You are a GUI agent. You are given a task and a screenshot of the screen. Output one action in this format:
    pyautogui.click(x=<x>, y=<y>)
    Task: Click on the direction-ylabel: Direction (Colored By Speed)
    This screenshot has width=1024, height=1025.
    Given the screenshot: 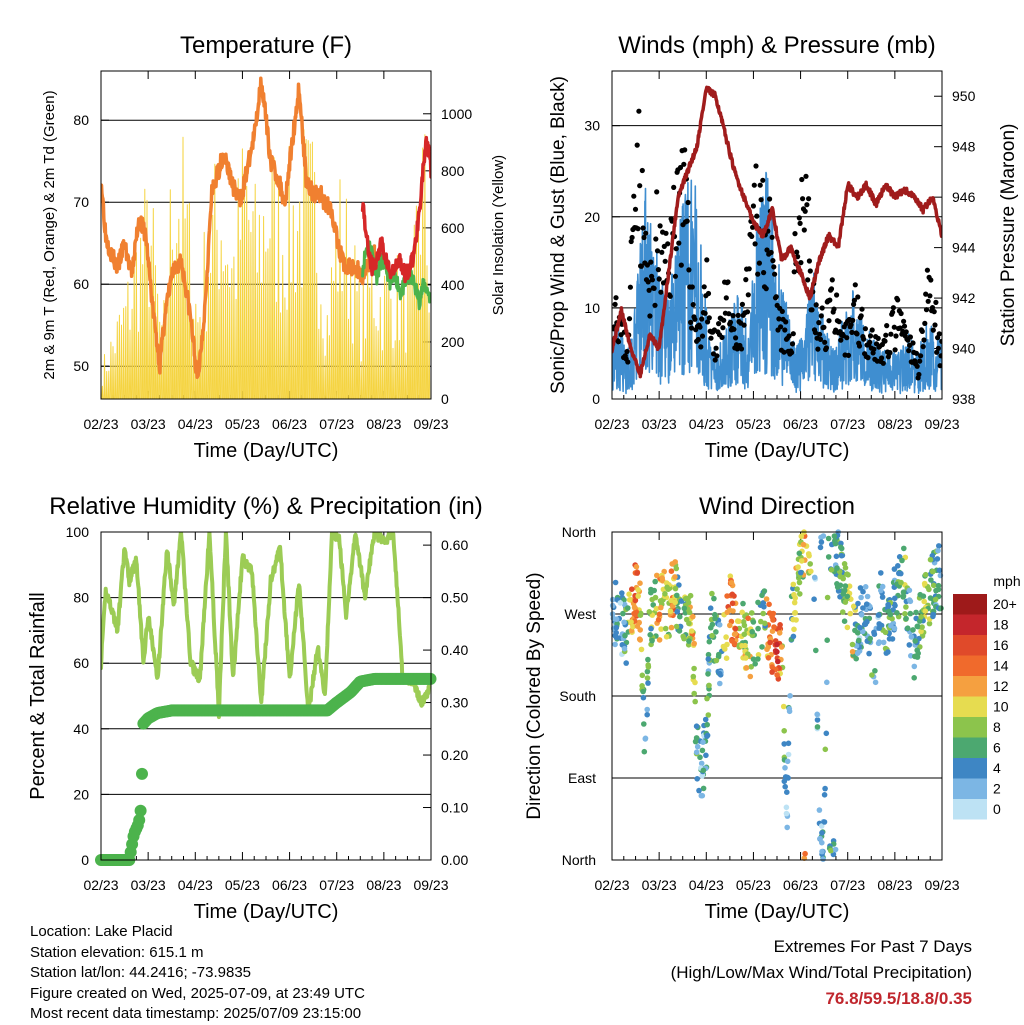 What is the action you would take?
    pyautogui.click(x=534, y=695)
    